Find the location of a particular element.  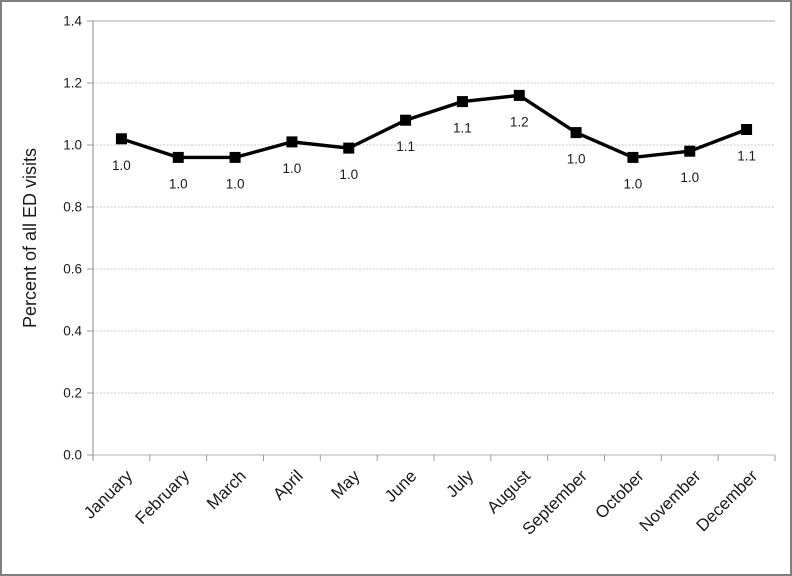

y-axis-title: Percent of all ED visits is located at coordinates (30, 238).